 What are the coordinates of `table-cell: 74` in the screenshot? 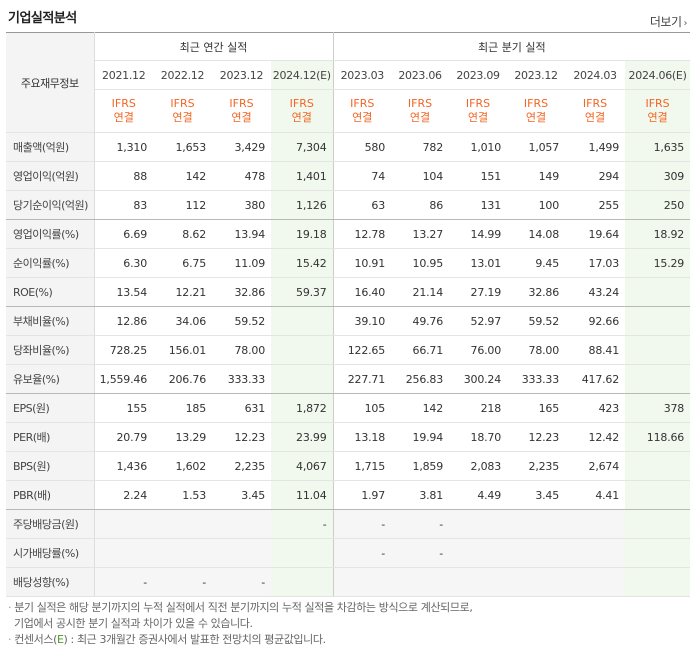 It's located at (362, 176).